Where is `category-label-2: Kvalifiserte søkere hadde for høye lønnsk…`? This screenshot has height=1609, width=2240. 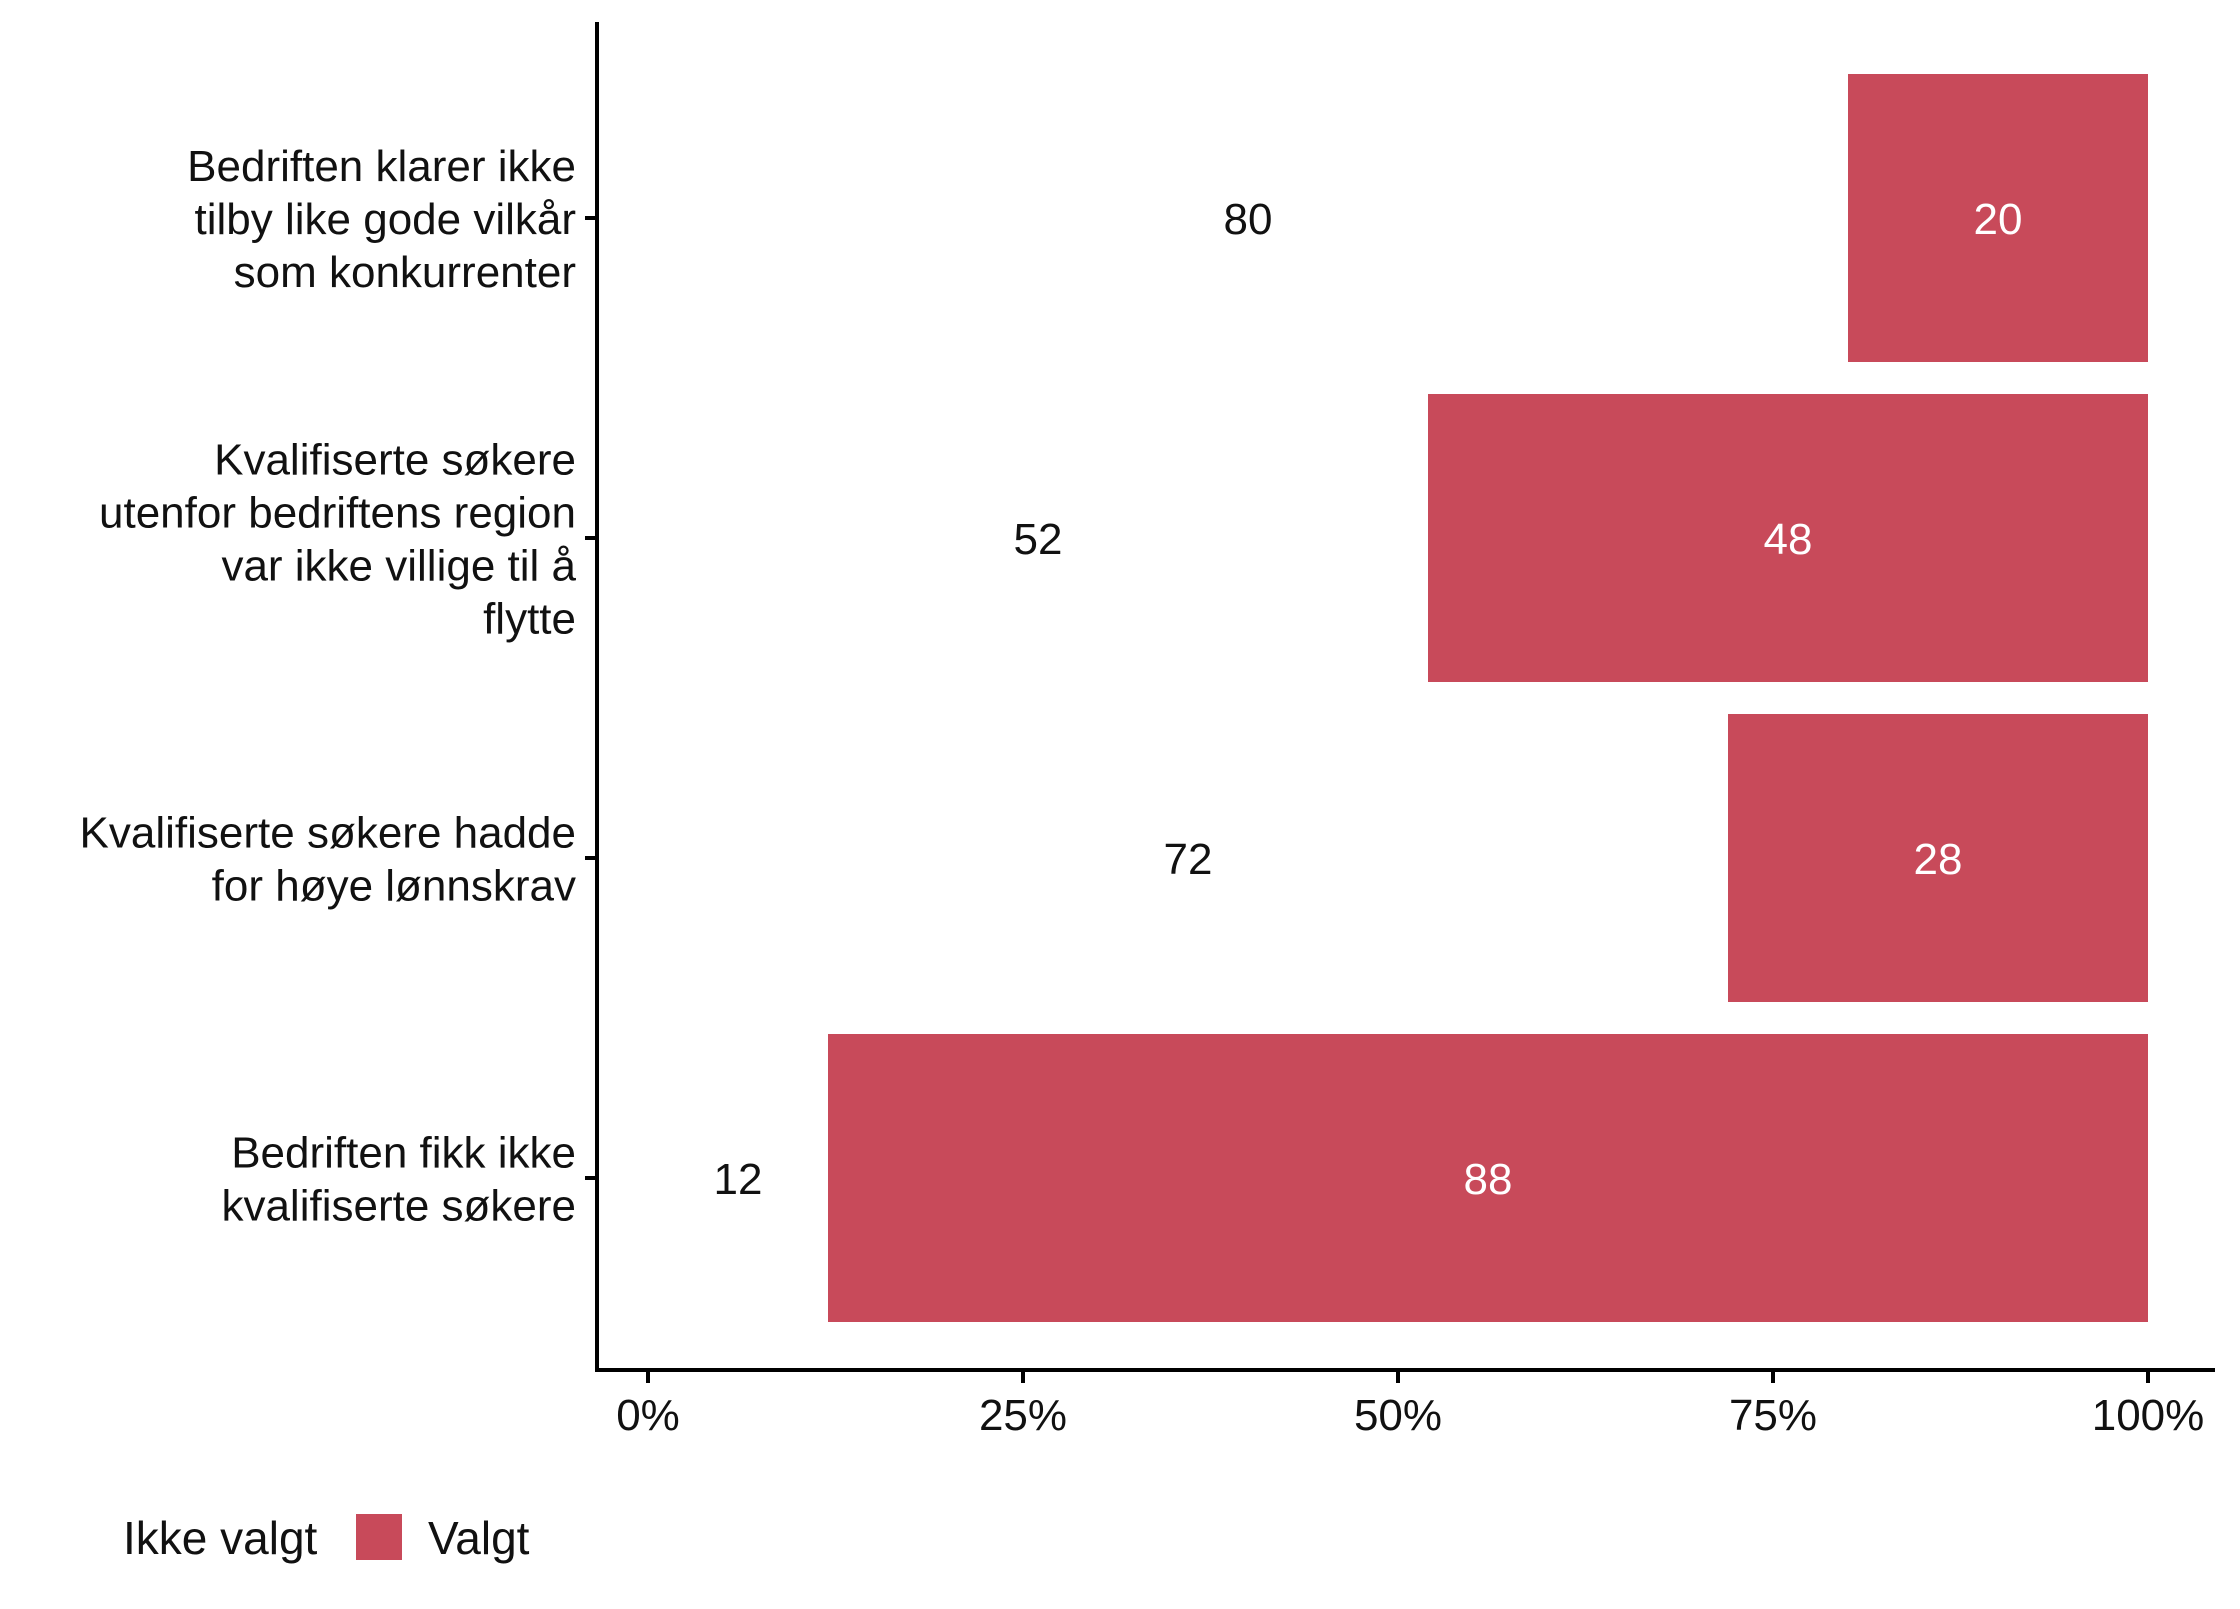
category-label-2: Kvalifiserte søkere hadde for høye lønnsk… is located at coordinates (328, 860).